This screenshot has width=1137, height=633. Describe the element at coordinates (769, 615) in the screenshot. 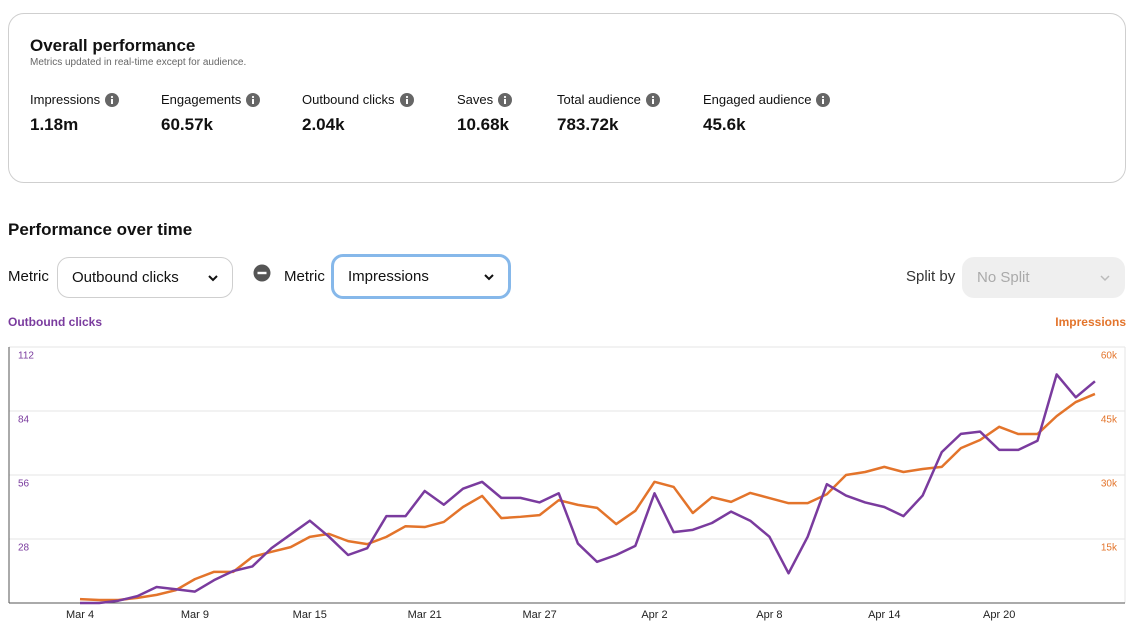

I see `x-tick-label: Apr 8` at that location.